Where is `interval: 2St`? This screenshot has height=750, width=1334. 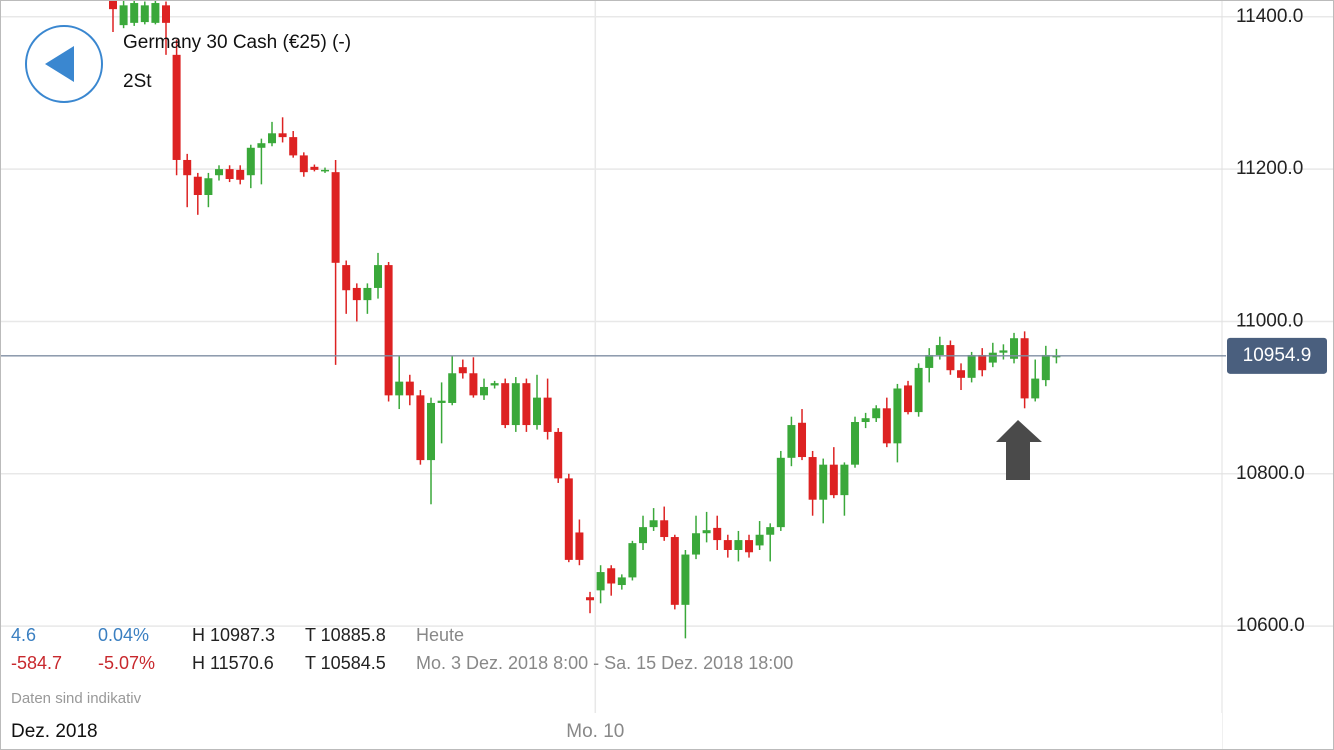
interval: 2St is located at coordinates (137, 81).